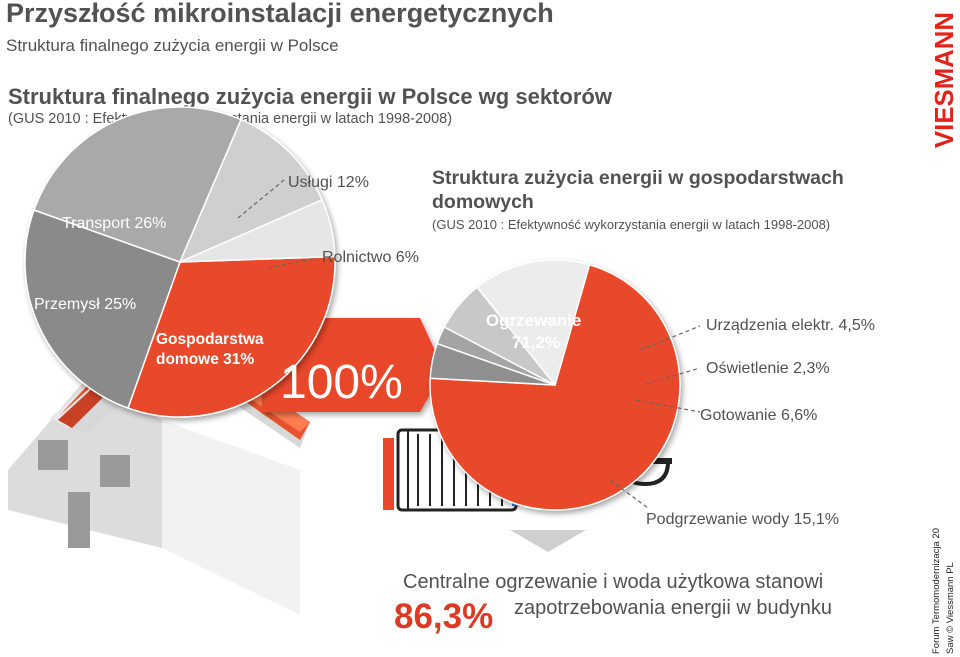  Describe the element at coordinates (742, 519) in the screenshot. I see `label-podgrzewanie: Podgrzewanie wody 15,1%` at that location.